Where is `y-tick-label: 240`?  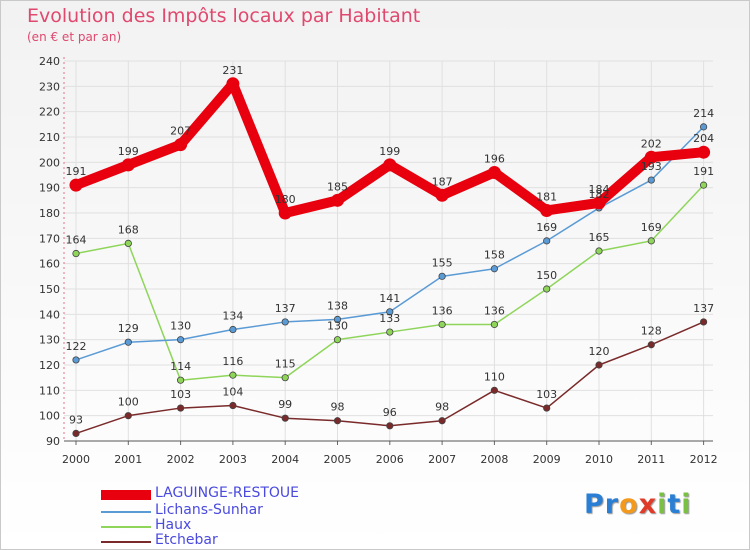 y-tick-label: 240 is located at coordinates (49, 61).